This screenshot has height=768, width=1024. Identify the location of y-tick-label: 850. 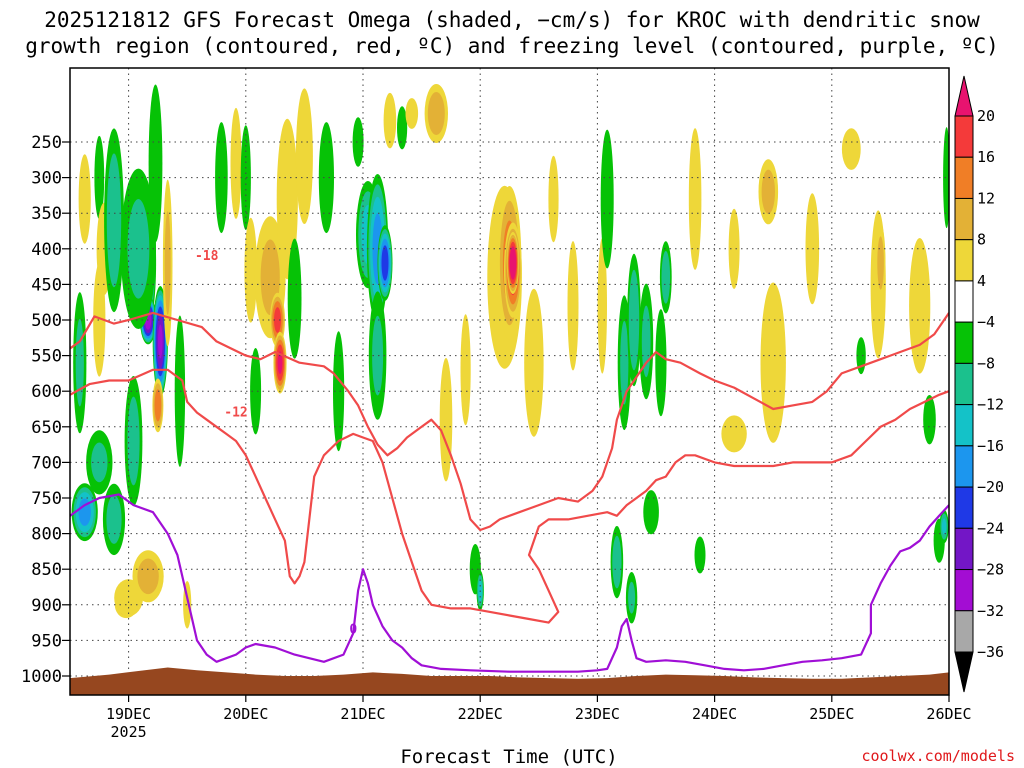
(46, 570).